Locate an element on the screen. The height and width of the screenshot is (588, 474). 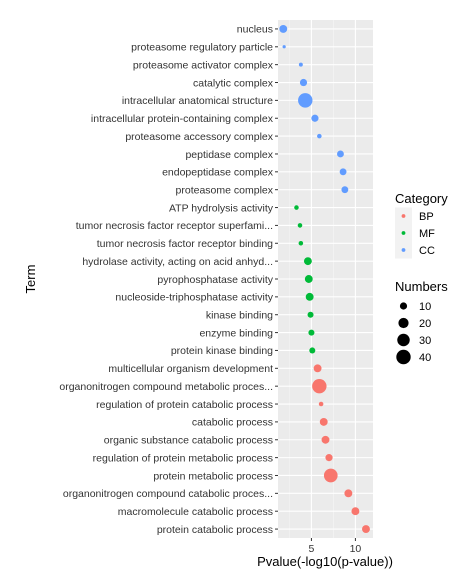
category-legend: Category BP MF CC is located at coordinates (421, 225).